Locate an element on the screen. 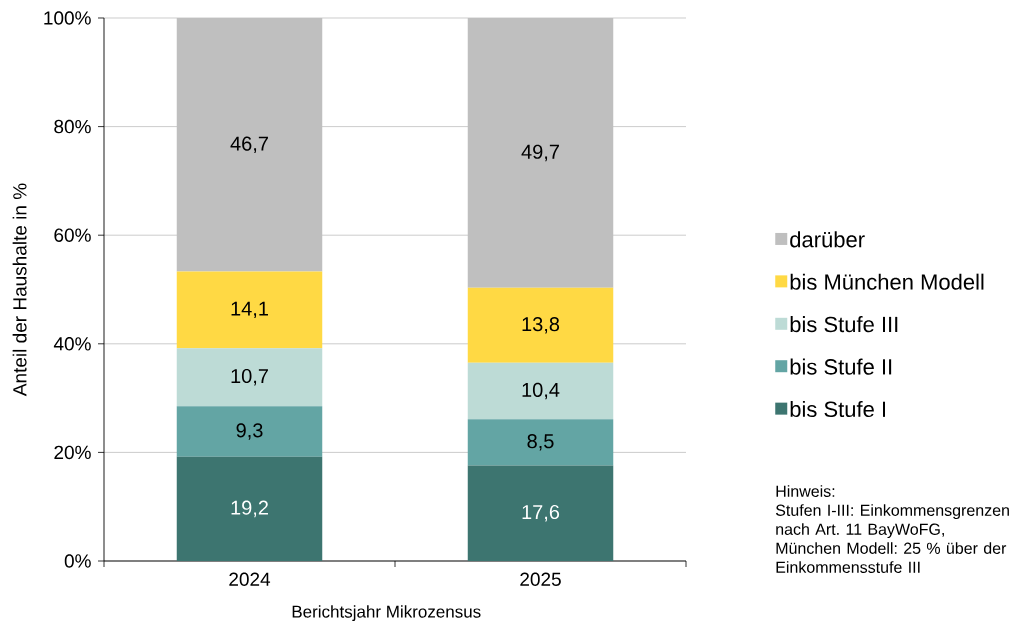  x-tick-label: 2025 is located at coordinates (540, 579).